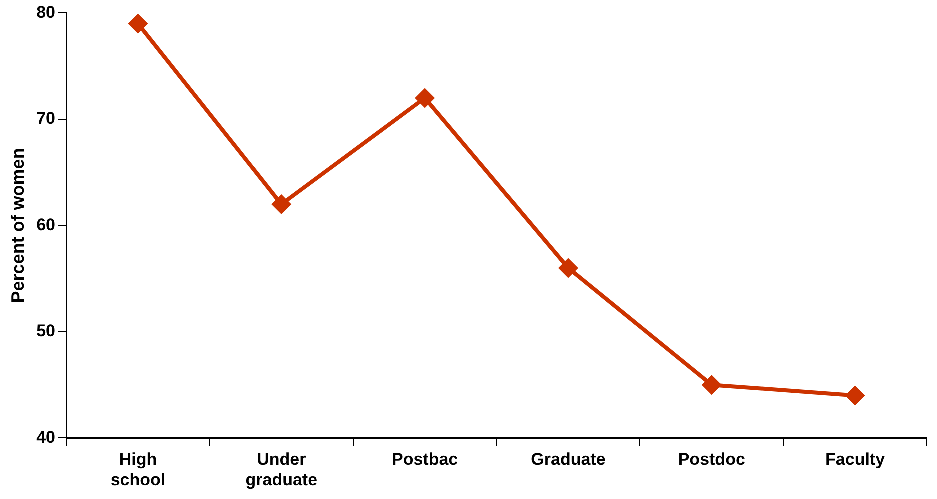 This screenshot has width=937, height=499. What do you see at coordinates (856, 460) in the screenshot?
I see `x-tick-label: Faculty` at bounding box center [856, 460].